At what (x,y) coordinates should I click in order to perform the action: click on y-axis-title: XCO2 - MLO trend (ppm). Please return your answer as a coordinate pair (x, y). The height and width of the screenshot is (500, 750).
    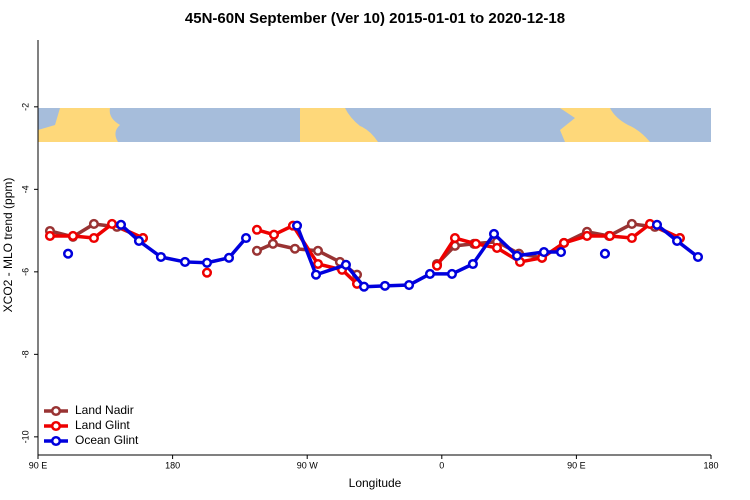
    Looking at the image, I should click on (8, 245).